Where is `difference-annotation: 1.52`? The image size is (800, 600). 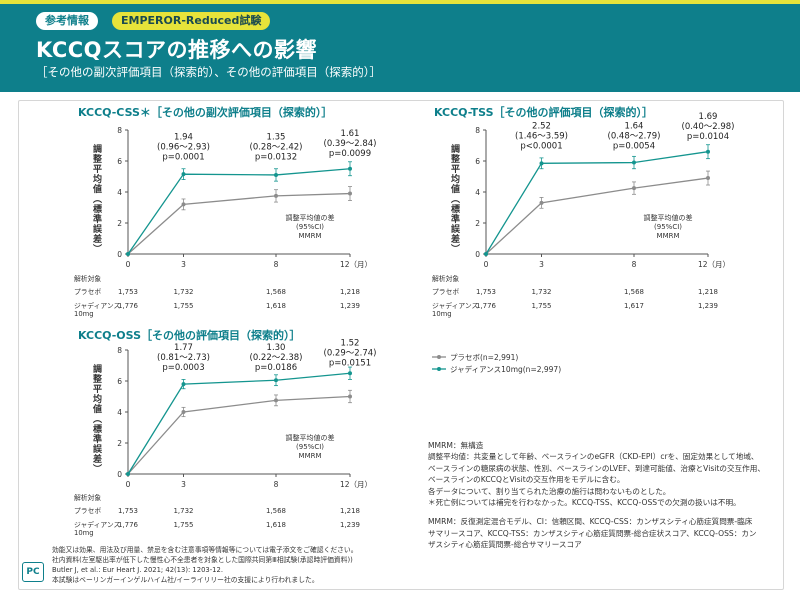 difference-annotation: 1.52 is located at coordinates (350, 343).